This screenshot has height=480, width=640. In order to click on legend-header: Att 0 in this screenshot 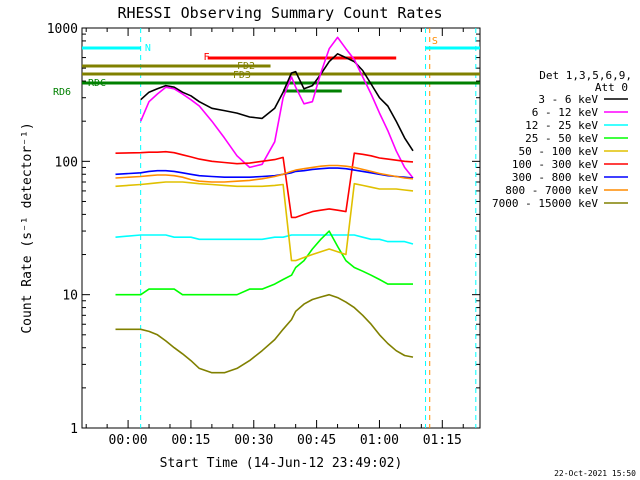, I will do `click(611, 87)`.